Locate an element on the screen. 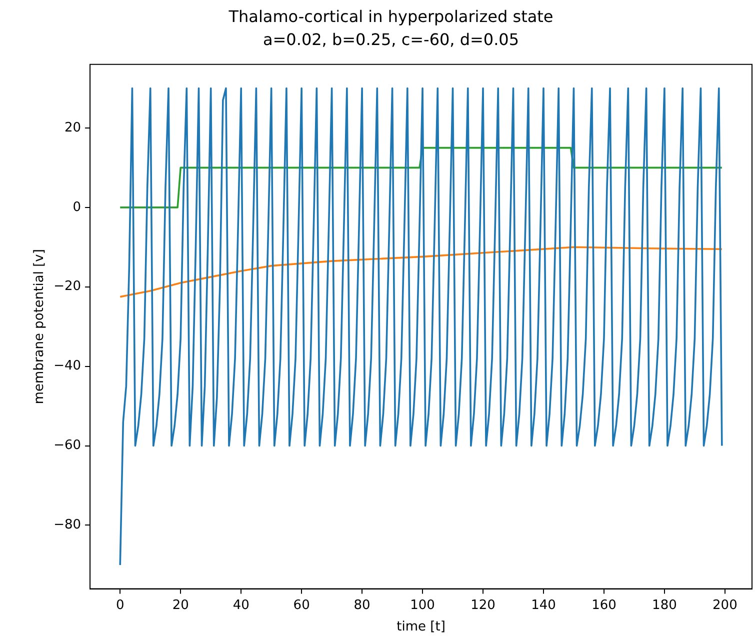  x-tick-label: 40 is located at coordinates (241, 605).